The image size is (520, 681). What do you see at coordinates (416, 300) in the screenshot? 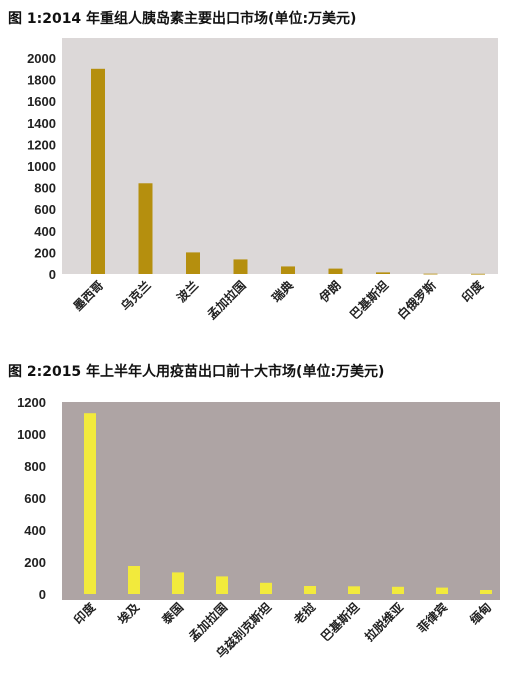
I see `chart1-category-label: 白俄罗斯` at bounding box center [416, 300].